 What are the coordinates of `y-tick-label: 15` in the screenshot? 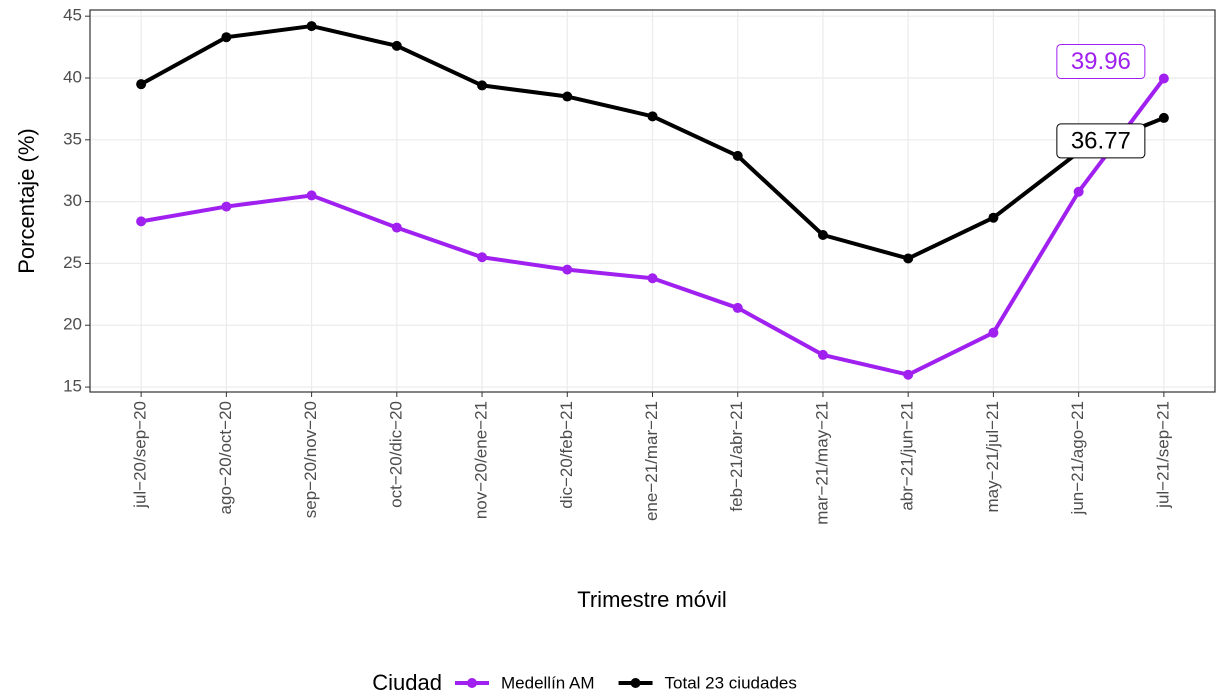 It's located at (72, 386).